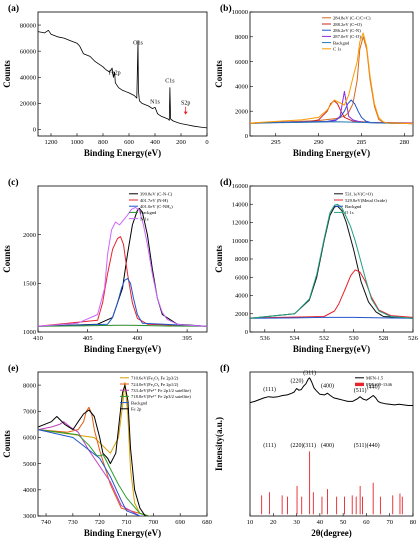  What do you see at coordinates (359, 384) in the screenshot?
I see `legend-swatch` at bounding box center [359, 384].